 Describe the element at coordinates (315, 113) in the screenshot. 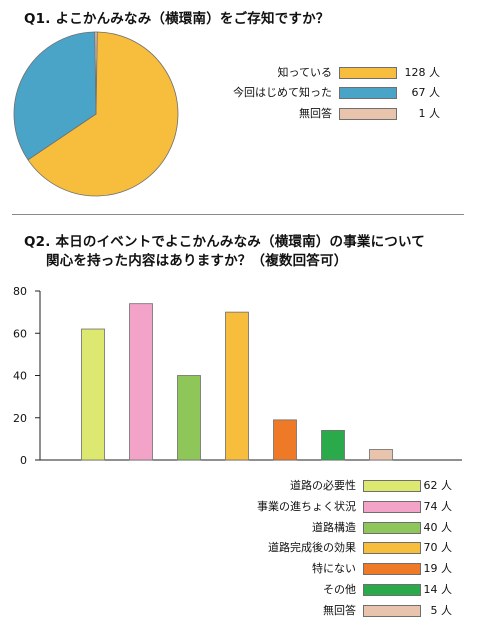

I see `q1-legend-label: 無回答` at that location.